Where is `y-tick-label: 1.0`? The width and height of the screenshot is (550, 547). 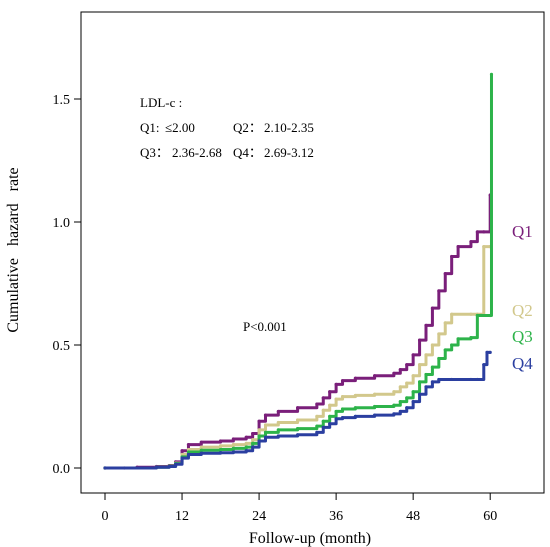
y-tick-label: 1.0 is located at coordinates (62, 223).